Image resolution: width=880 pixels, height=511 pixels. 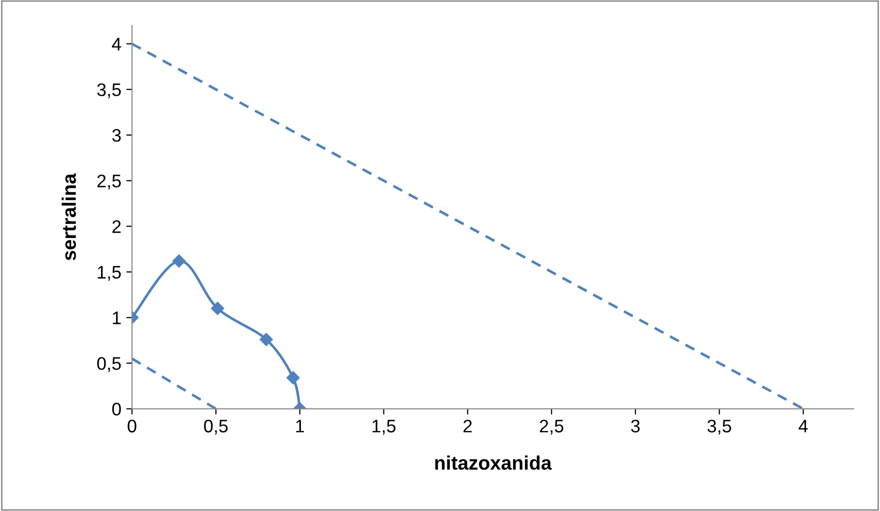 I want to click on y-axis-title: sertralina, so click(x=69, y=216).